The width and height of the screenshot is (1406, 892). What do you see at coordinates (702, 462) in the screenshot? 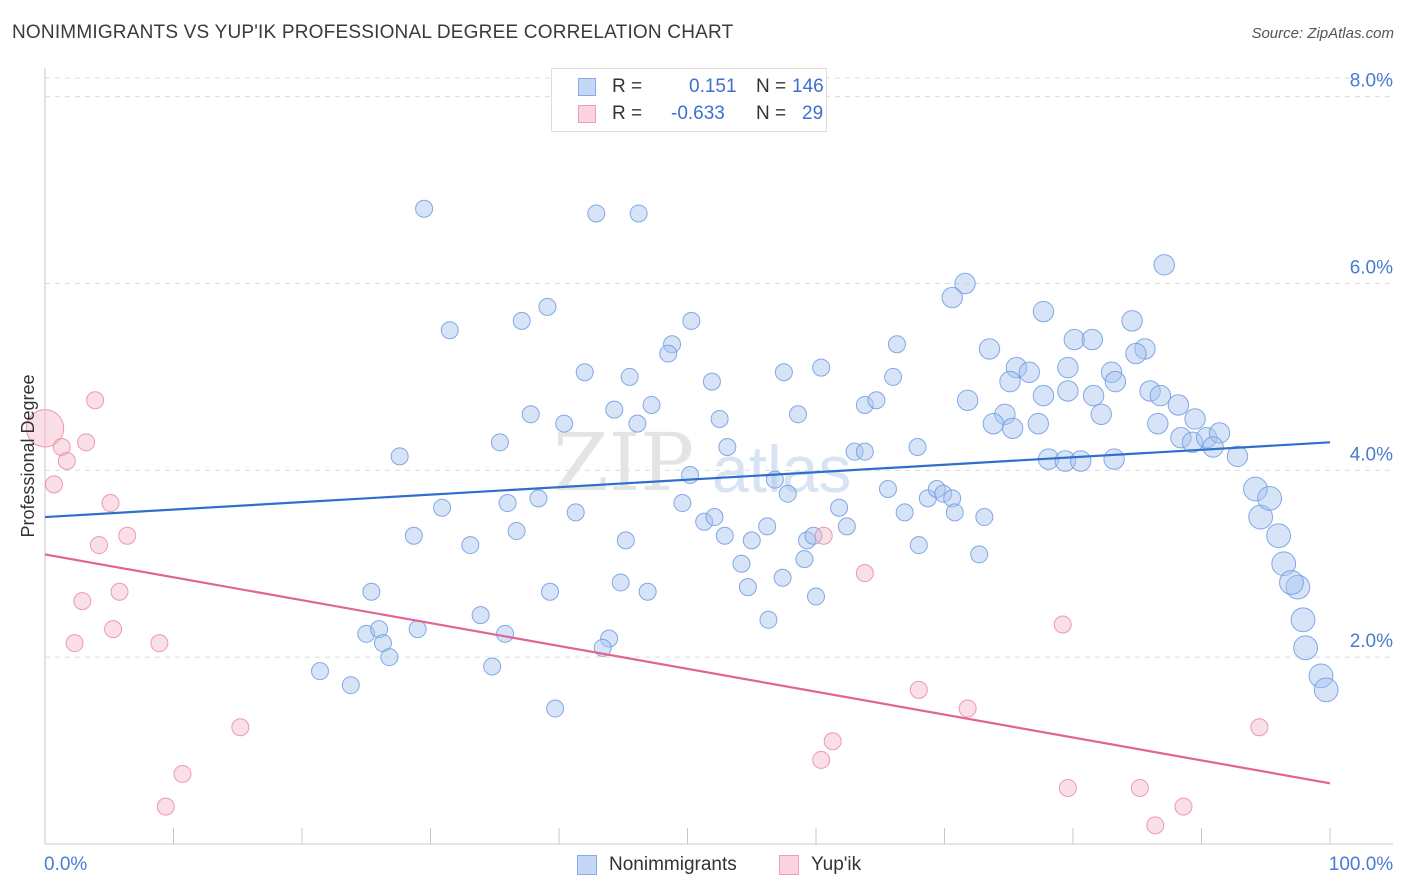
I see `watermark: ZIP atlas` at bounding box center [702, 462].